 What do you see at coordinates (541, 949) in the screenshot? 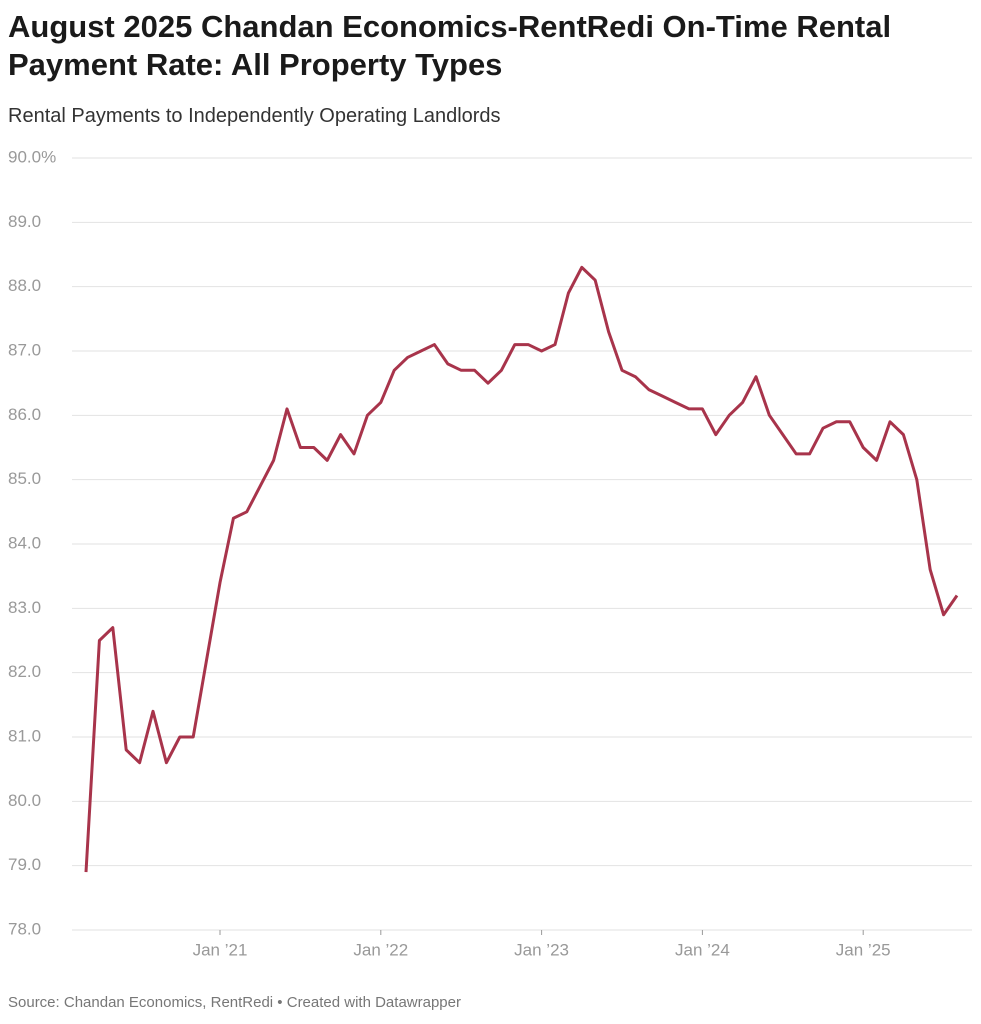
I see `x-tick-label: Jan ’23` at bounding box center [541, 949].